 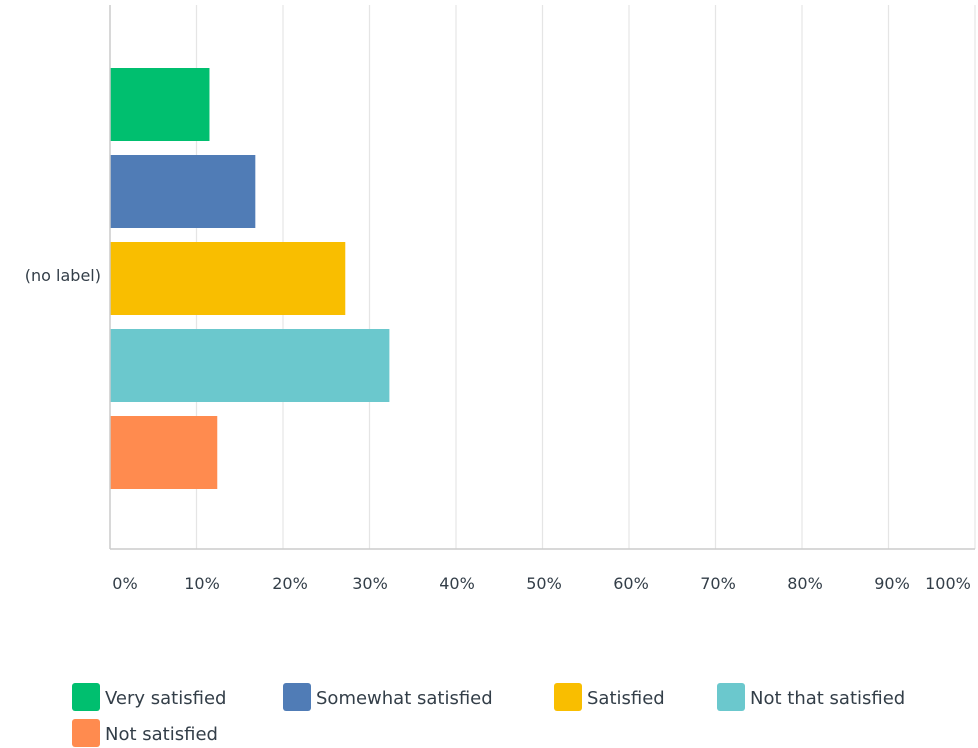 I want to click on x-tick-label: 70%, so click(x=718, y=583).